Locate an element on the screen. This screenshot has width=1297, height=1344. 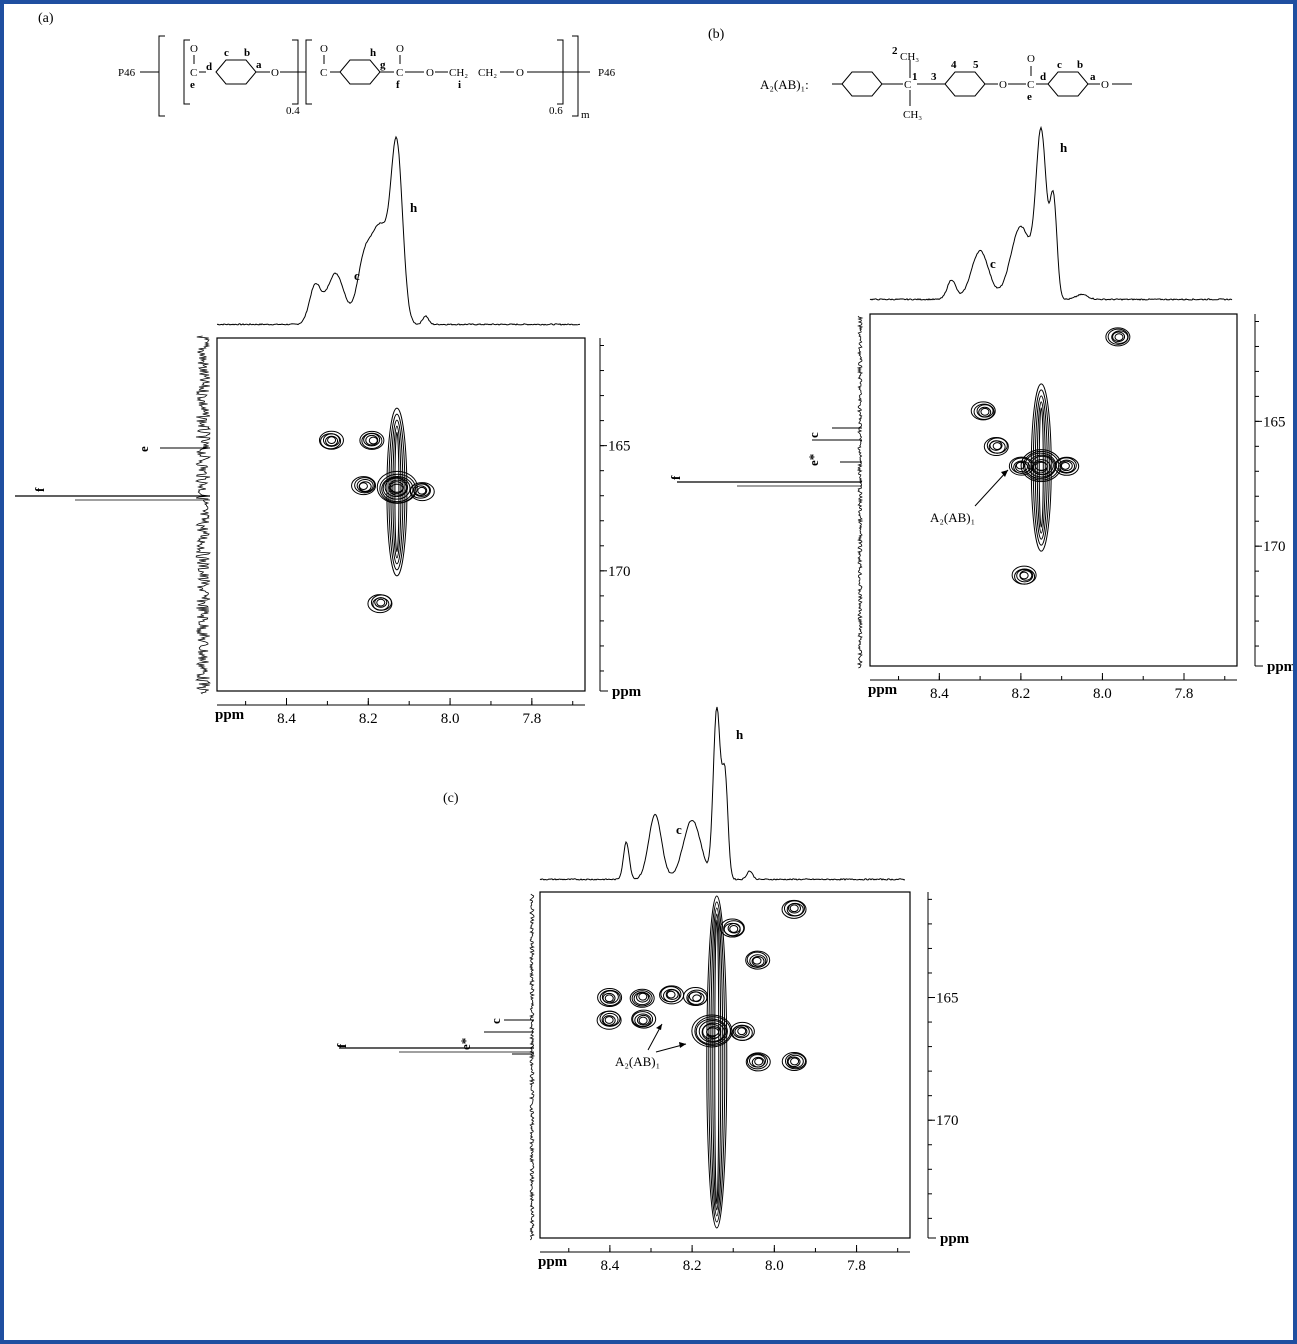
svg-text: 0.6 is located at coordinates (556, 111).